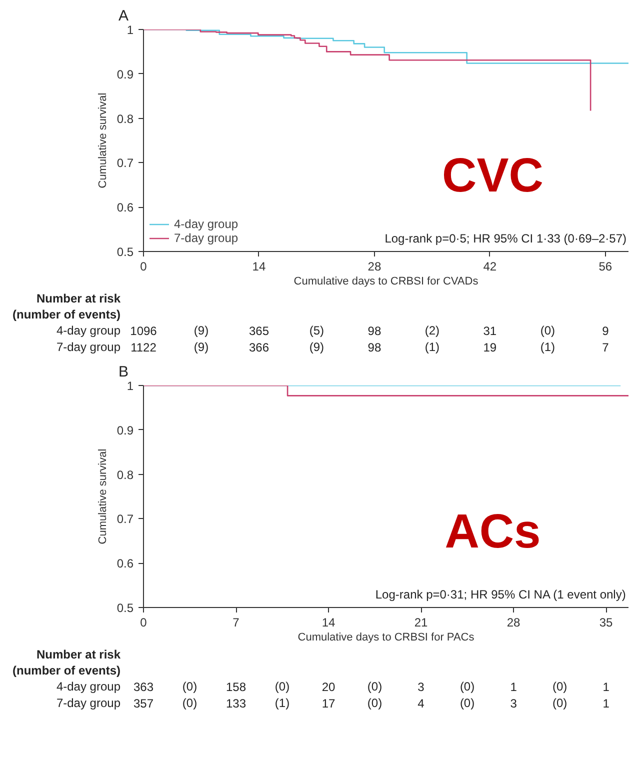 This screenshot has width=633, height=759. I want to click on x-tick-label: 35, so click(606, 623).